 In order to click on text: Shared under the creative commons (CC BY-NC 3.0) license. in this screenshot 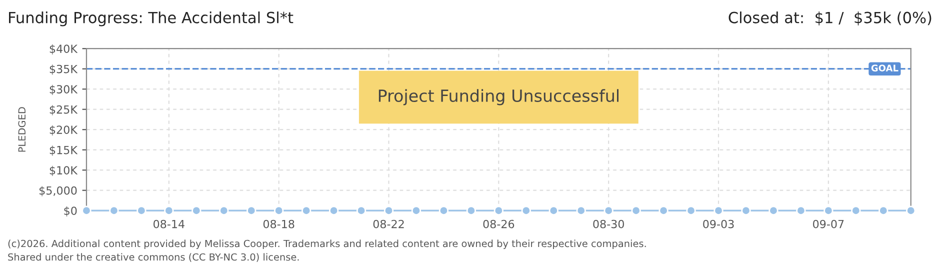, I will do `click(153, 257)`.